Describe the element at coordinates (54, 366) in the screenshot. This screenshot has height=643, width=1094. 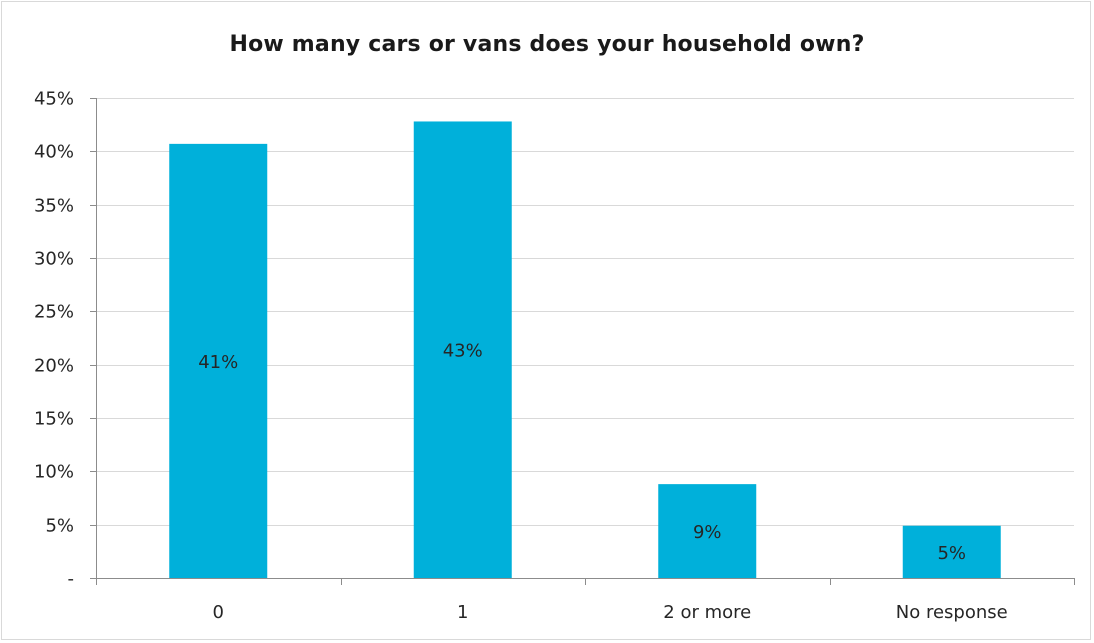
I see `y-tick-label-4: 20%` at that location.